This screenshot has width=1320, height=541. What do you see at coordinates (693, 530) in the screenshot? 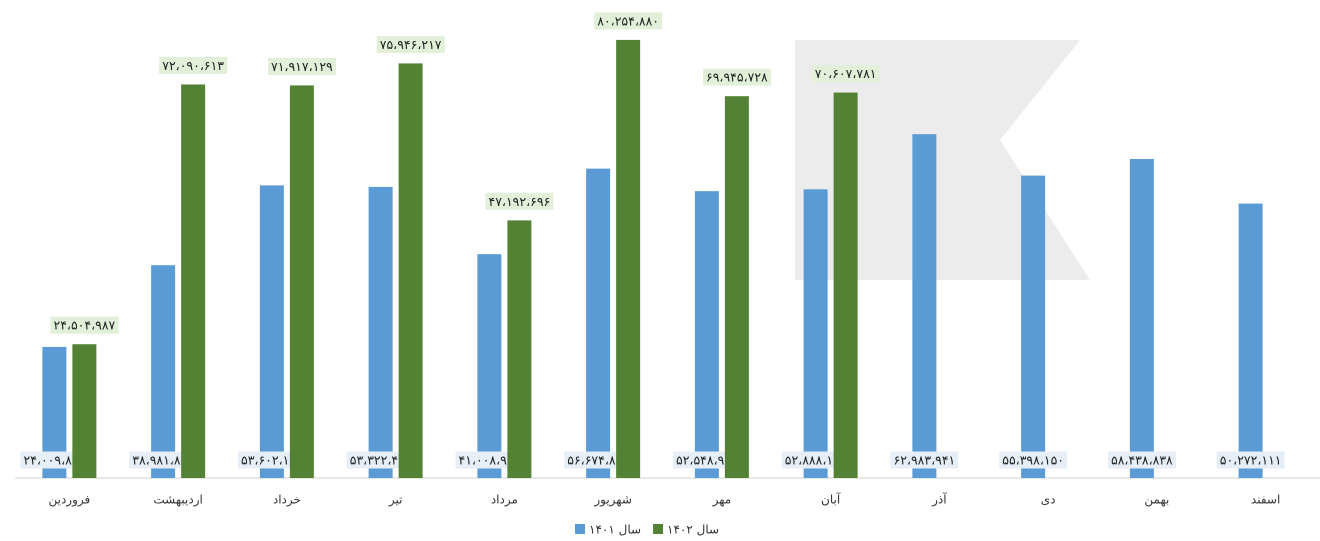
I see `legend-label: سال ۱۴۰۲` at bounding box center [693, 530].